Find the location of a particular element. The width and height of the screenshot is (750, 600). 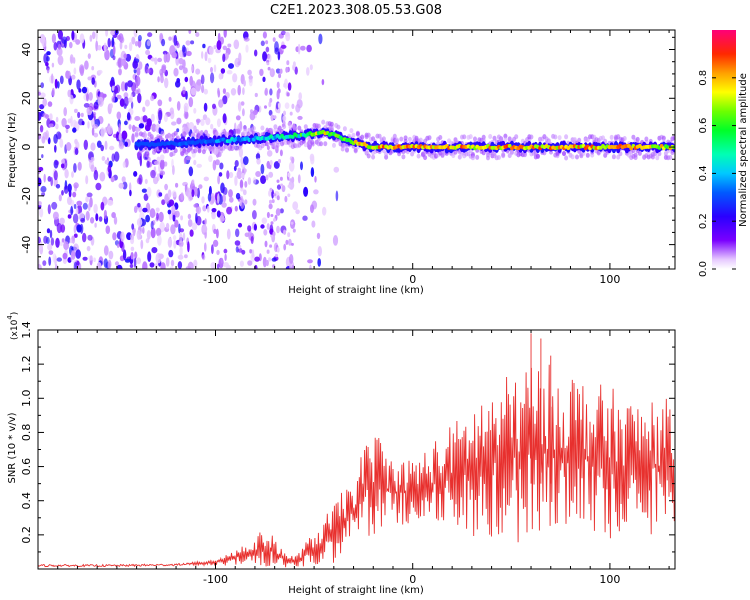

figure-title: C2E1.2023.308.05.53.G08 is located at coordinates (356, 10).